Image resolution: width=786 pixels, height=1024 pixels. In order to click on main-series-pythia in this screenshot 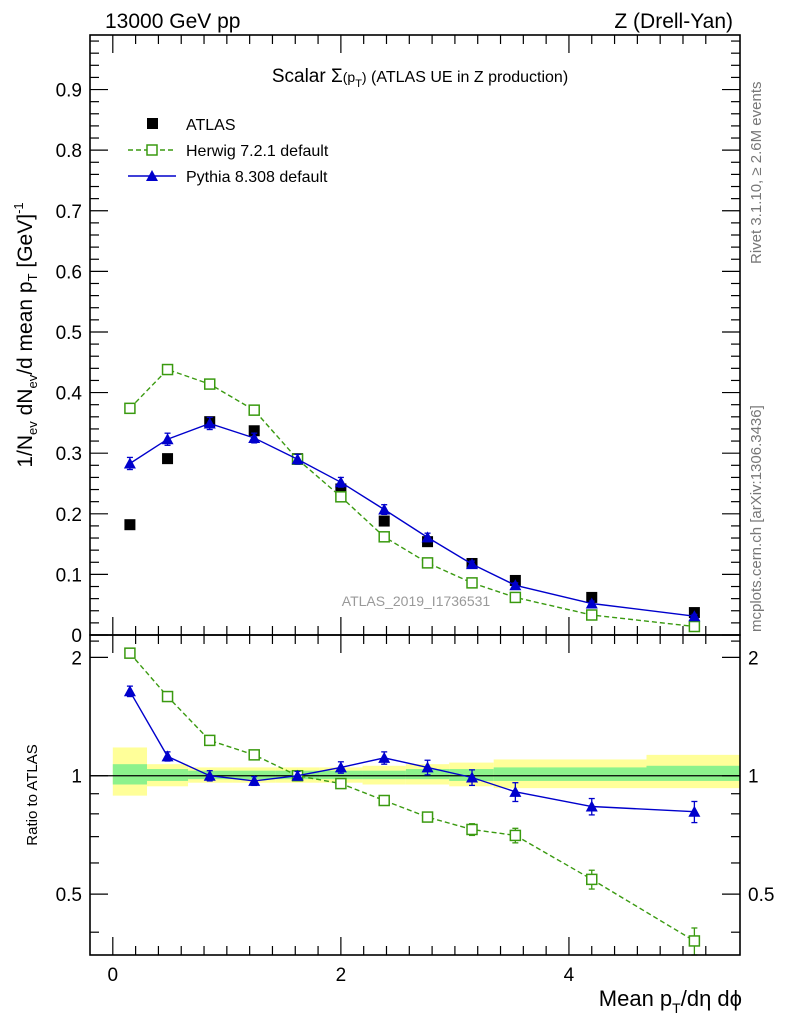, I will do `click(412, 519)`.